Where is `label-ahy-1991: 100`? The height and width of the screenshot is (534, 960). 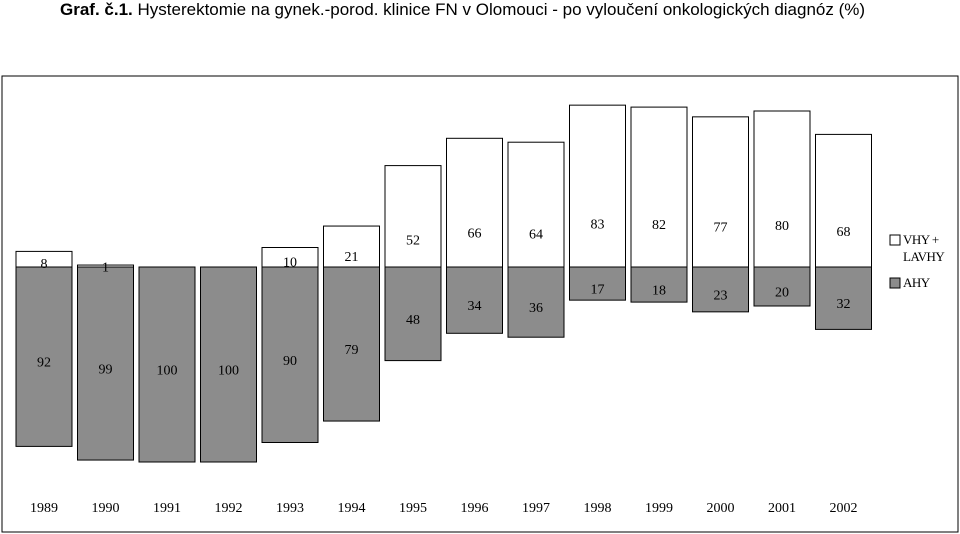
label-ahy-1991: 100 is located at coordinates (167, 371).